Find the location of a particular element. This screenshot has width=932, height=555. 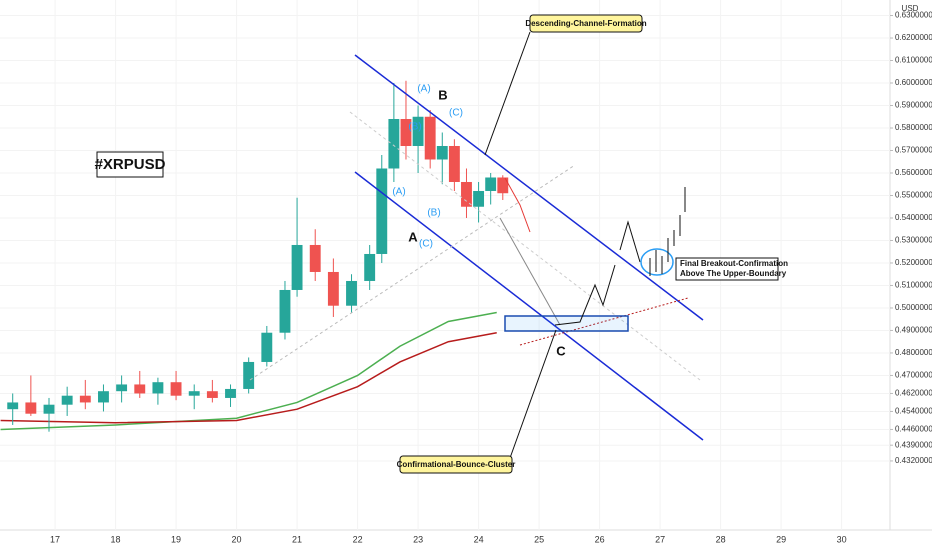

x-tick-label: 30 is located at coordinates (842, 539).